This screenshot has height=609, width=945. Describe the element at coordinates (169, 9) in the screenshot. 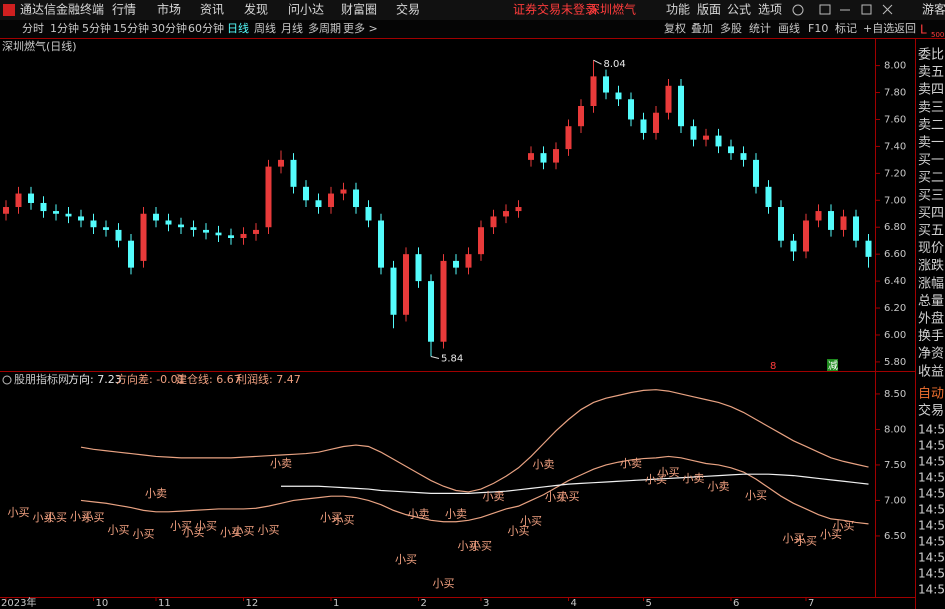

I see `menu-item: 市场` at that location.